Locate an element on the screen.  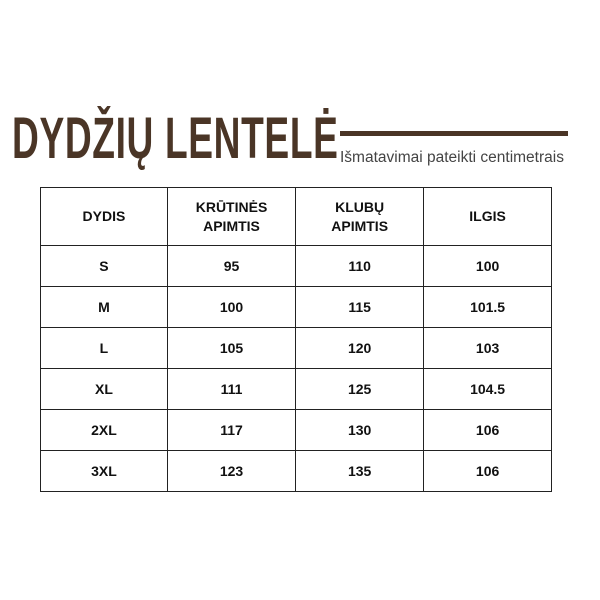
header-row: DYDIS KRŪTINĖS APIMTIS KLUBŲ APIMTIS ILGIS is located at coordinates (296, 216).